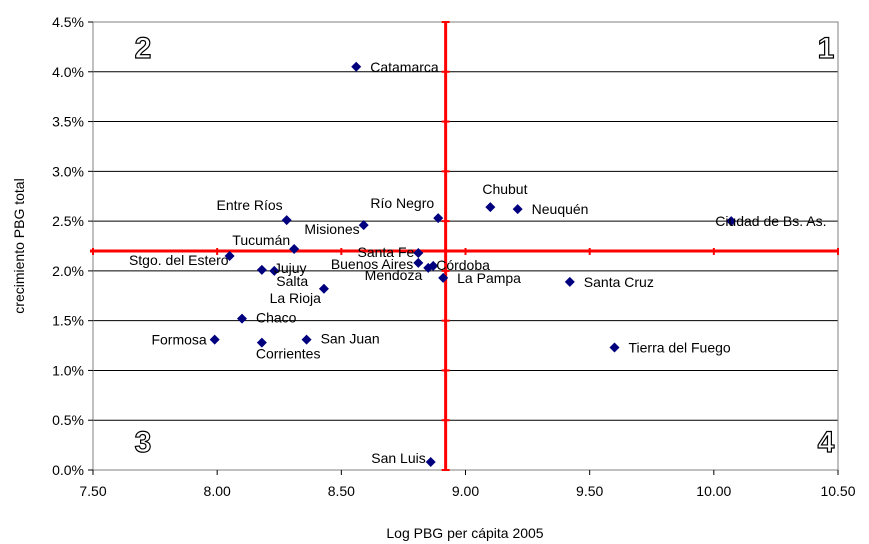 The width and height of the screenshot is (869, 544). Describe the element at coordinates (292, 281) in the screenshot. I see `point-label: Salta` at that location.